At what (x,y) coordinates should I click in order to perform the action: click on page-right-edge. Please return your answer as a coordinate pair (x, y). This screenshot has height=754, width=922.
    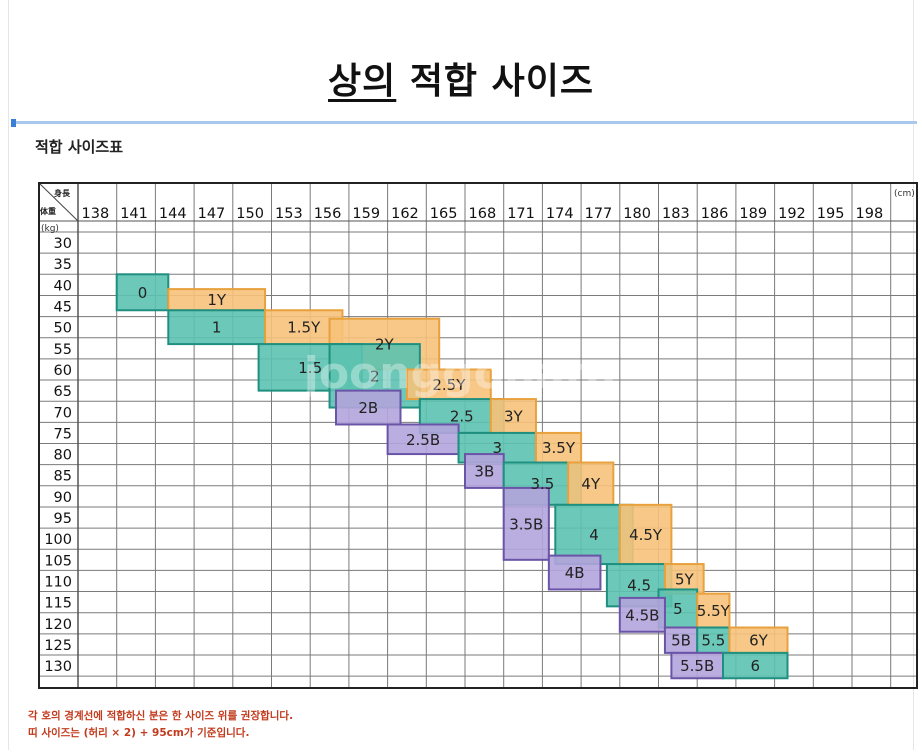
    Looking at the image, I should click on (913, 375).